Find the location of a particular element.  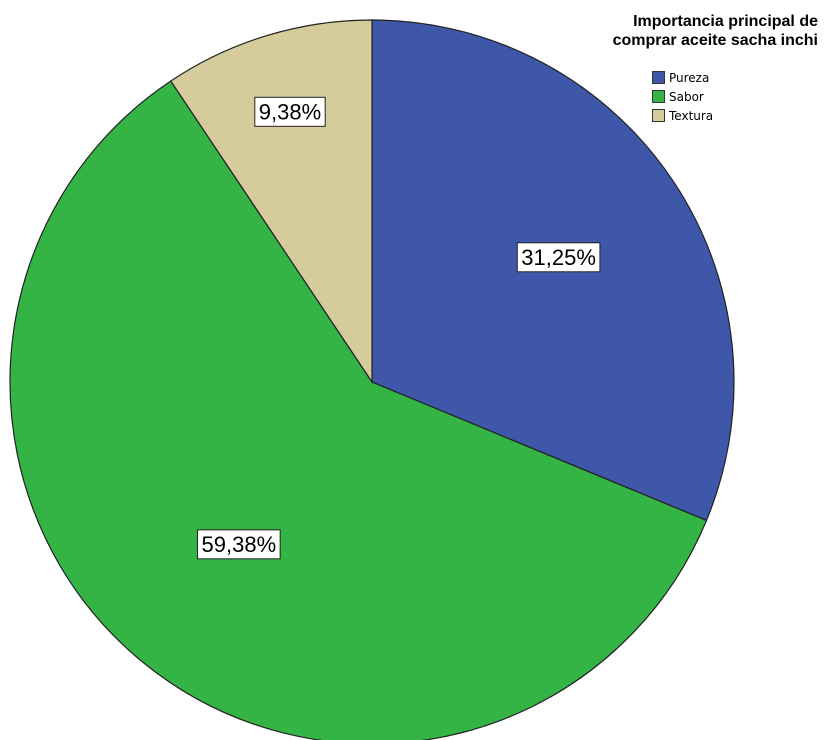

legend-title-line-2: comprar aceite sacha inchi is located at coordinates (715, 40).